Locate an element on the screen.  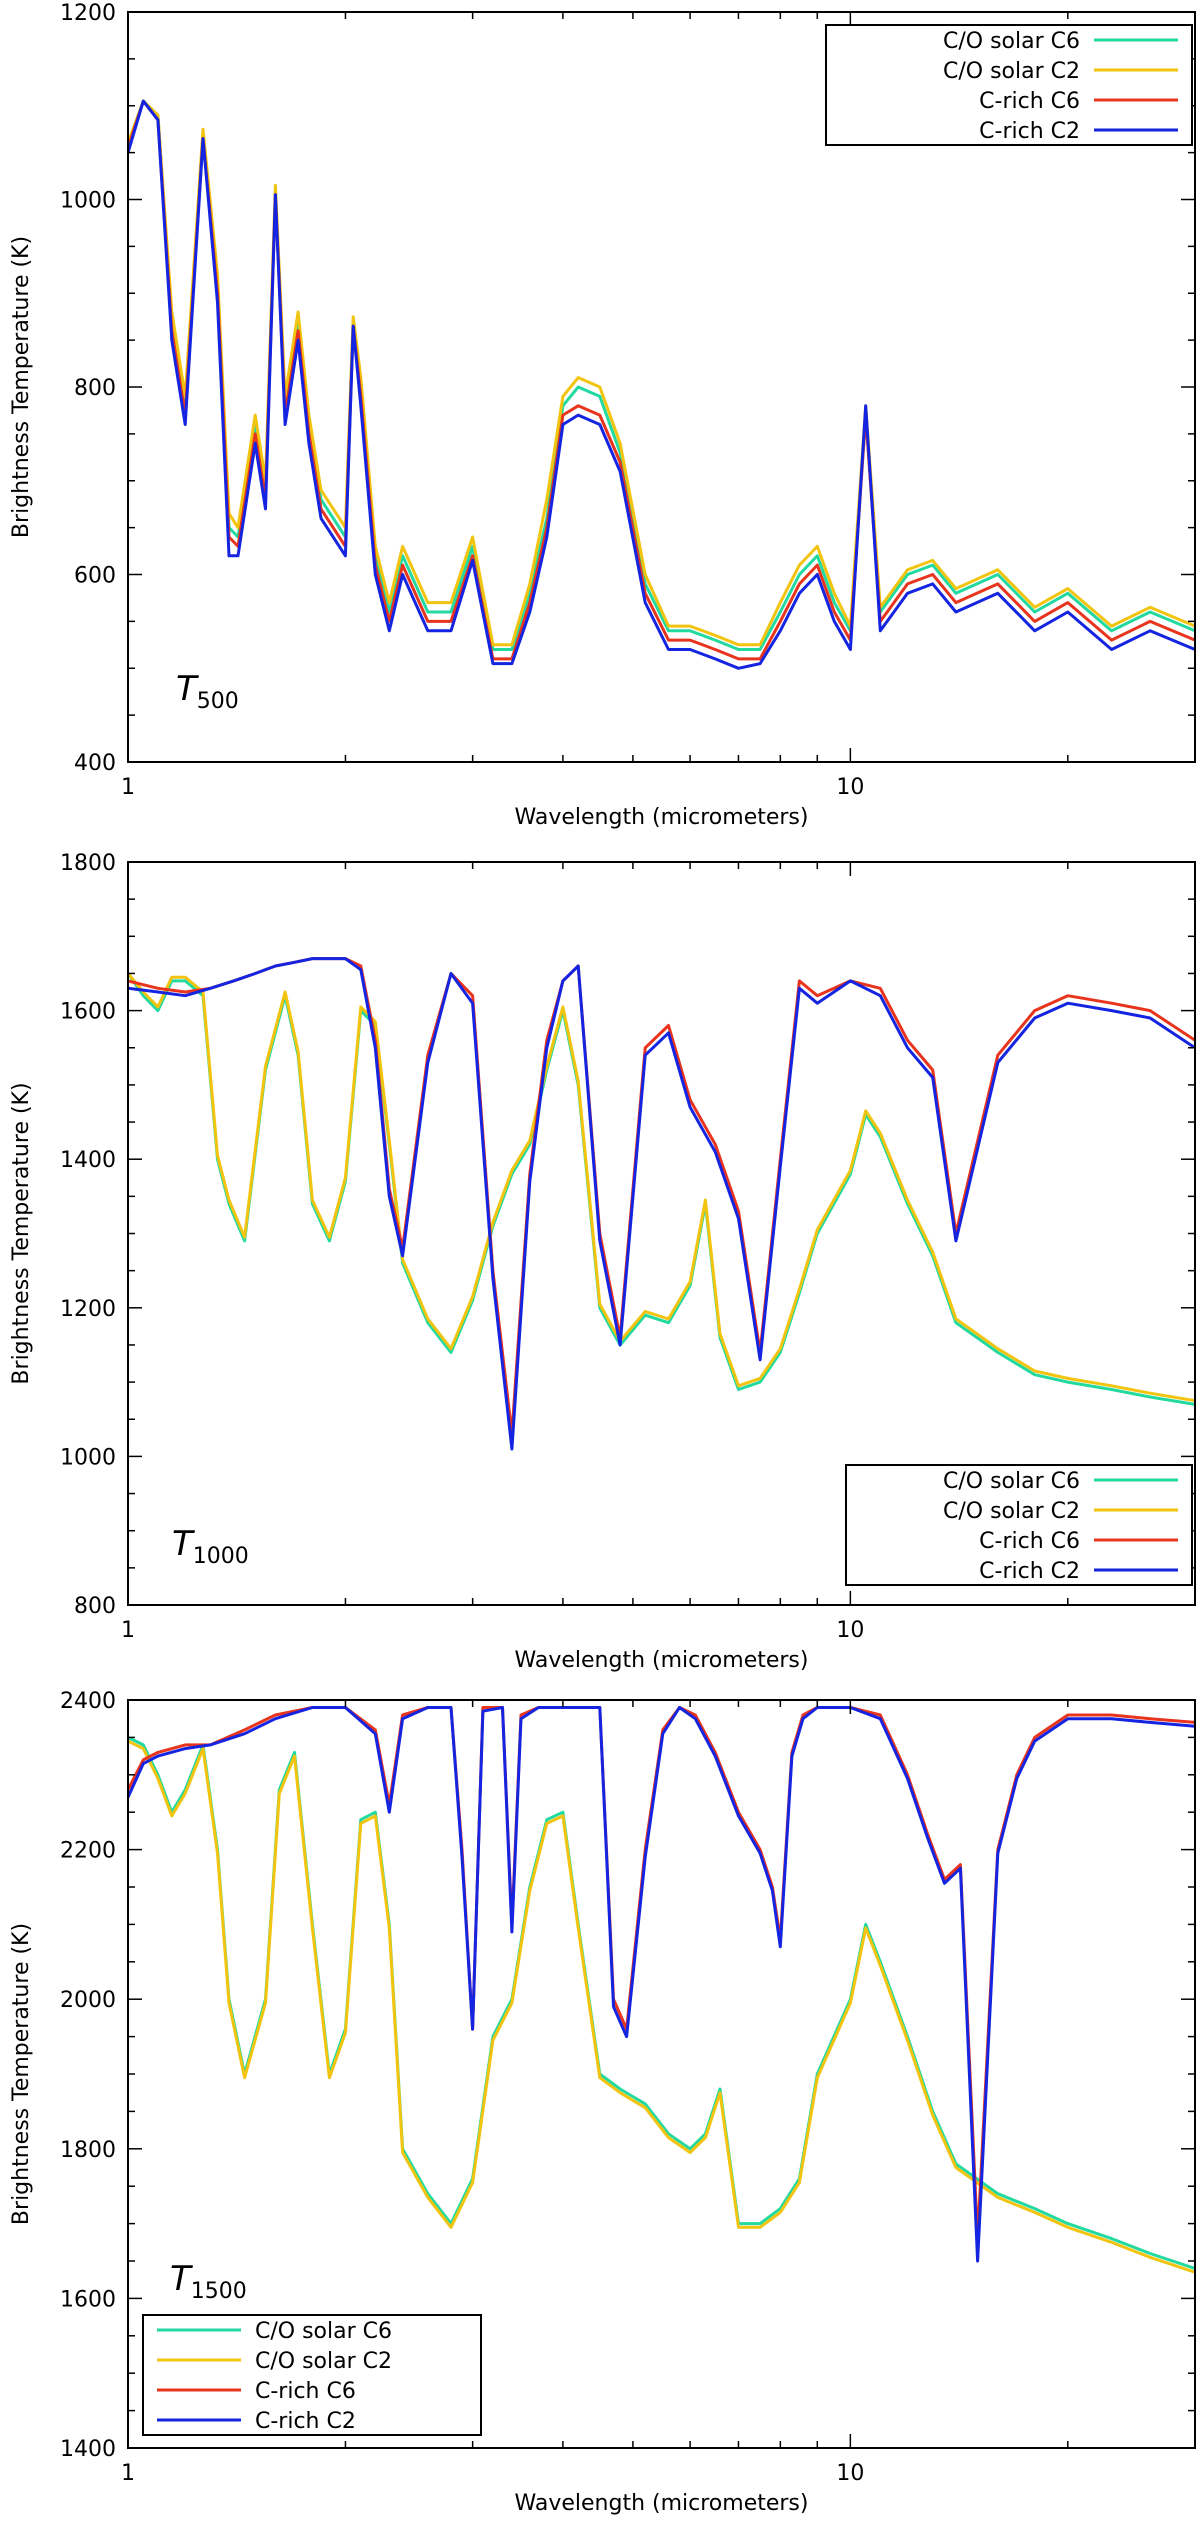
panel-temperature-label: T500 is located at coordinates (207, 691).